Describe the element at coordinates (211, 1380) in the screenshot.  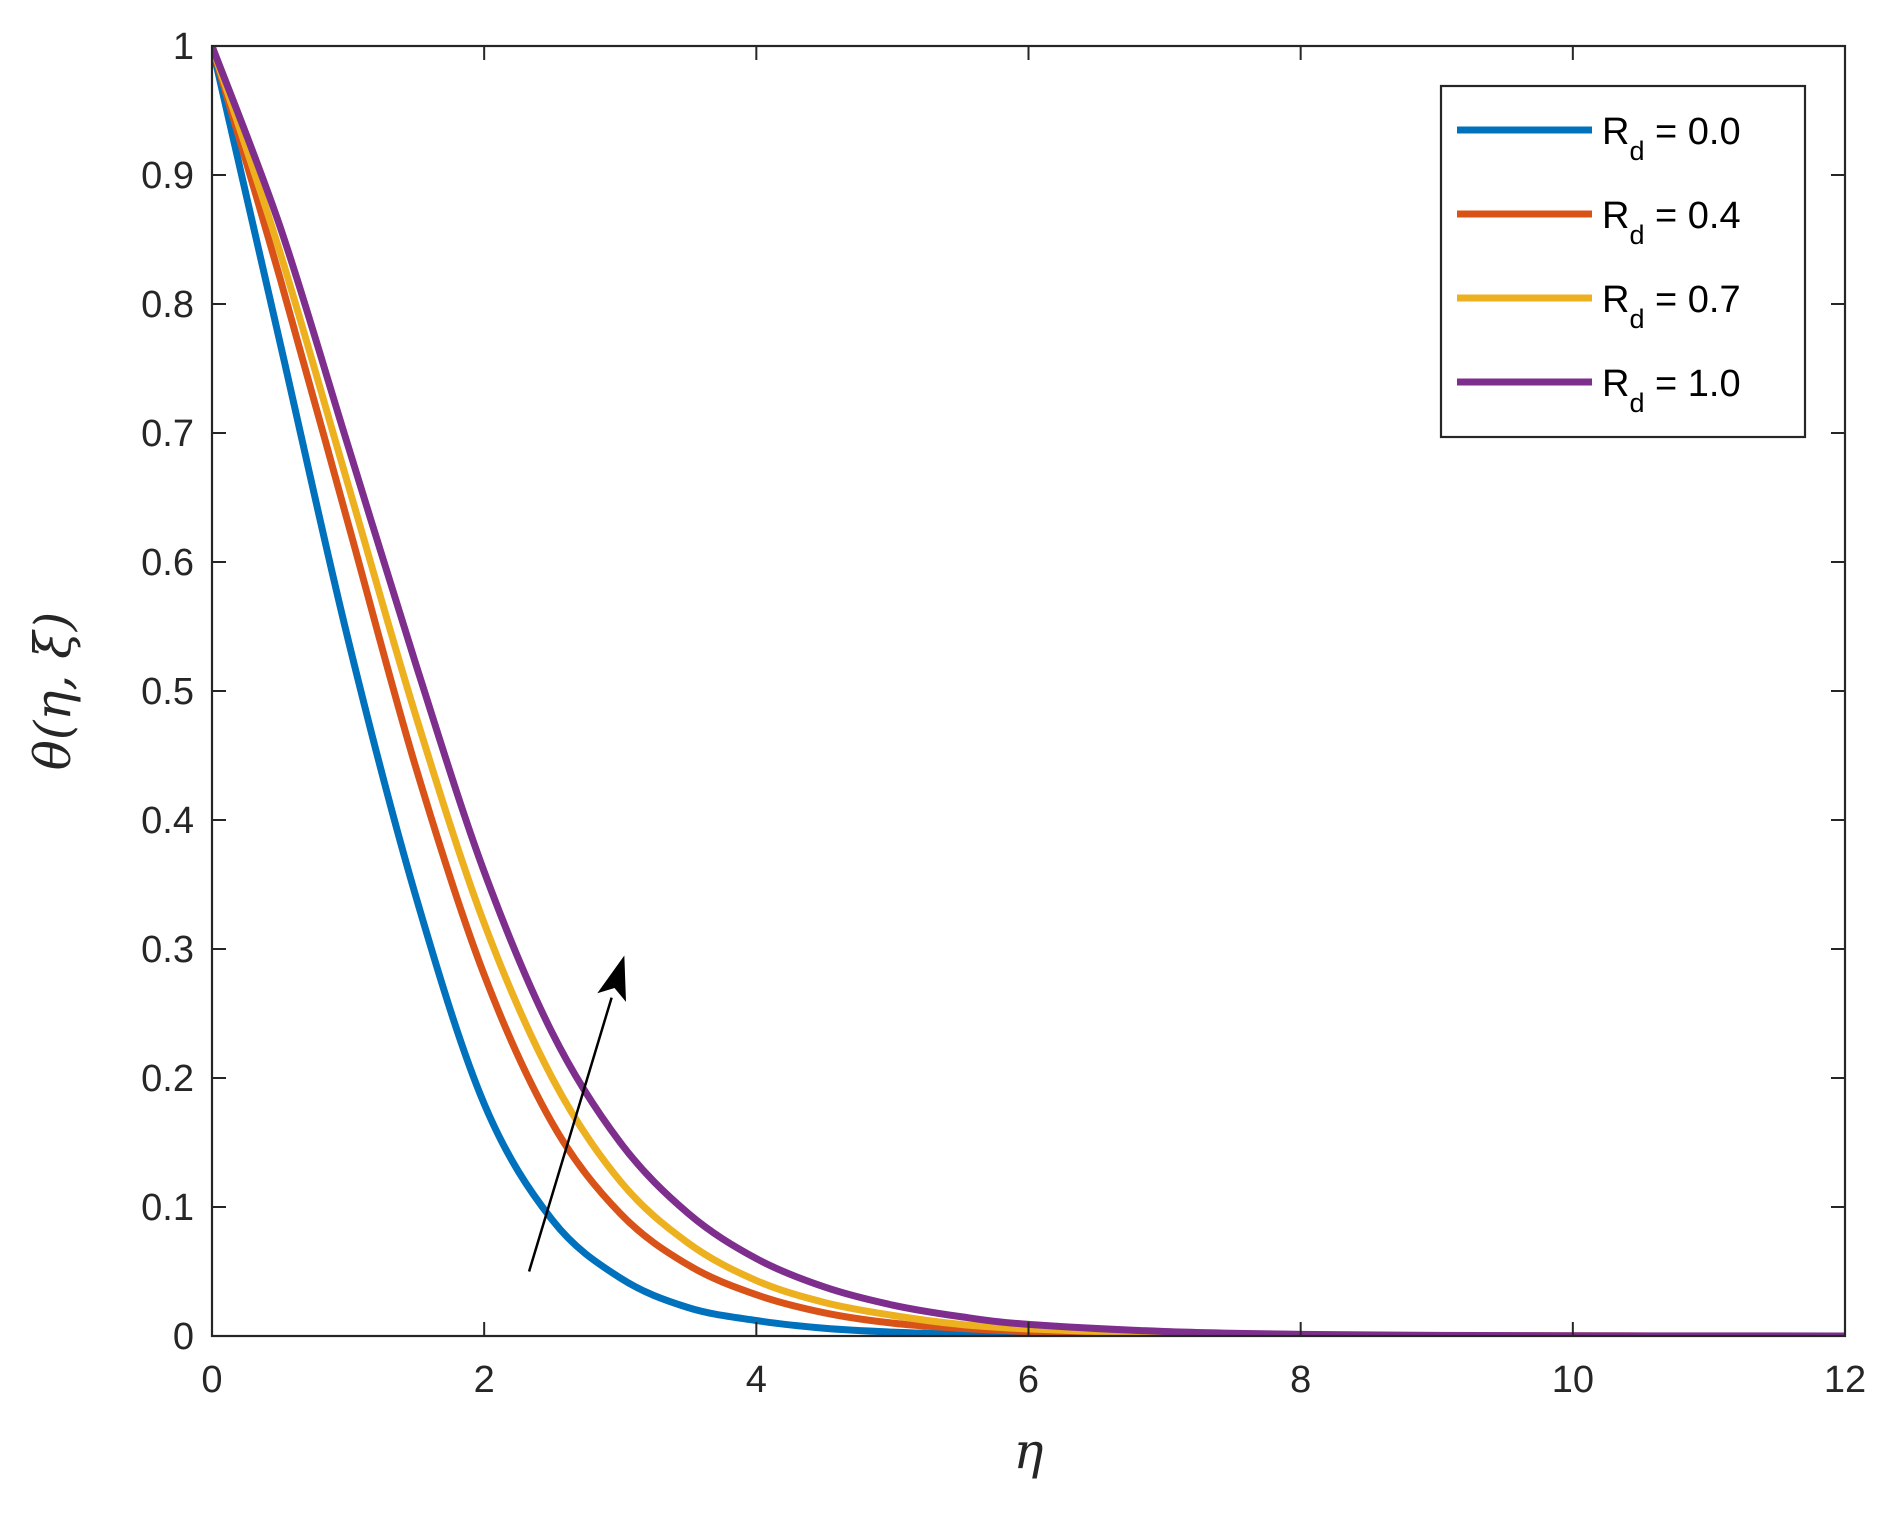
I see `x-tick-label: 0` at that location.